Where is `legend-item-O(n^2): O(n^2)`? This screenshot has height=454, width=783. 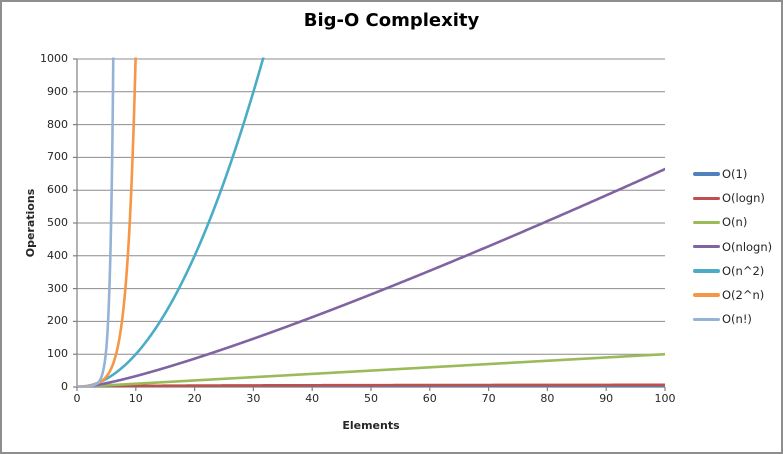
legend-item-O(n^2): O(n^2) is located at coordinates (732, 271).